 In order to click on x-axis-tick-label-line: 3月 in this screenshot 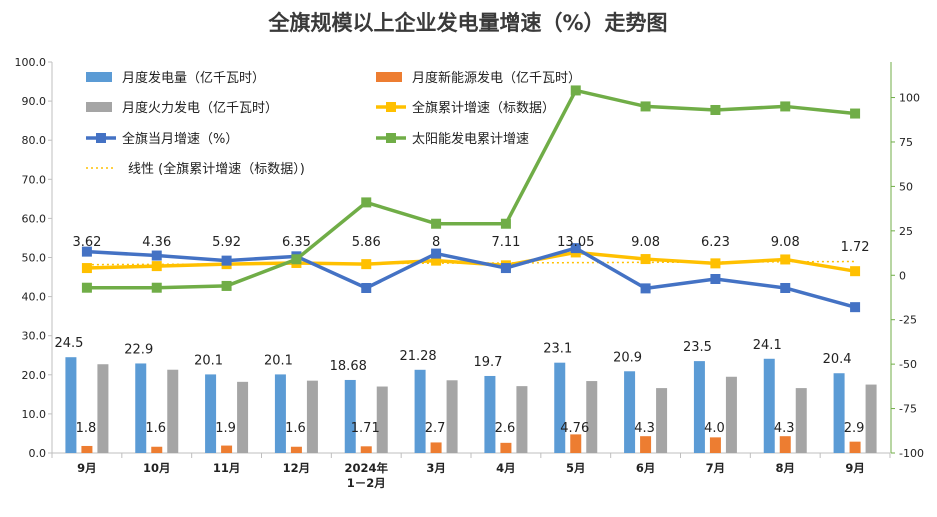, I will do `click(436, 468)`.